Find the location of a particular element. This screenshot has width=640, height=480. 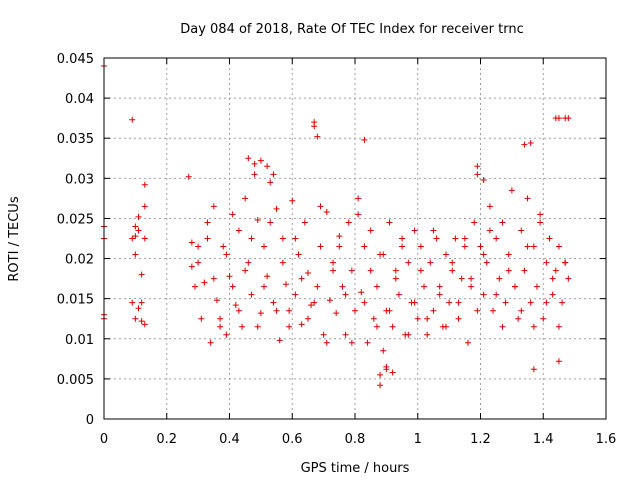

x-tick-label: 0.4 is located at coordinates (229, 439).